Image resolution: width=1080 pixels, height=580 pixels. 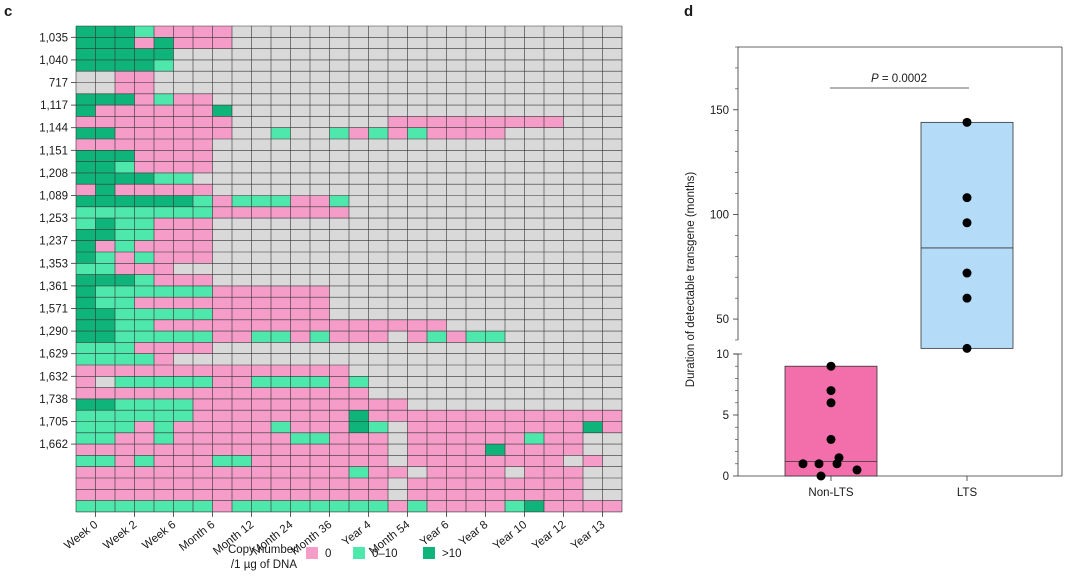 What do you see at coordinates (831, 391) in the screenshot?
I see `data-point` at bounding box center [831, 391].